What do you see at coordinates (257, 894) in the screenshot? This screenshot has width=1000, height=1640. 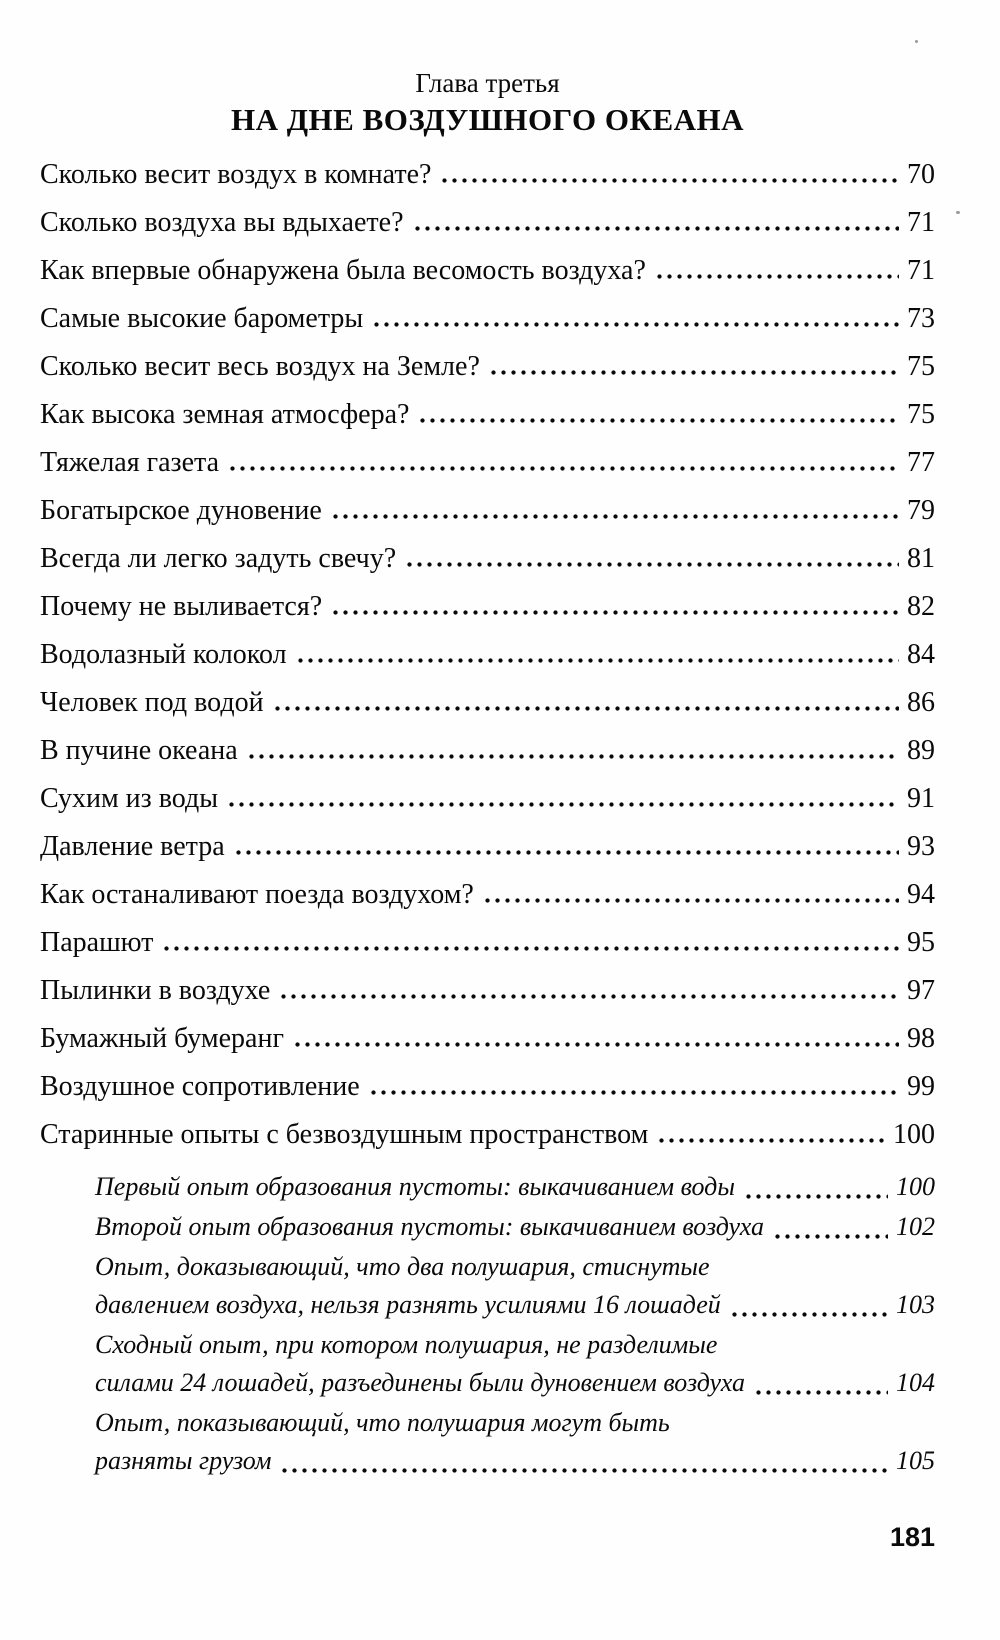 I see `toc-entry-title: Как останаливают поезда воздухом?` at bounding box center [257, 894].